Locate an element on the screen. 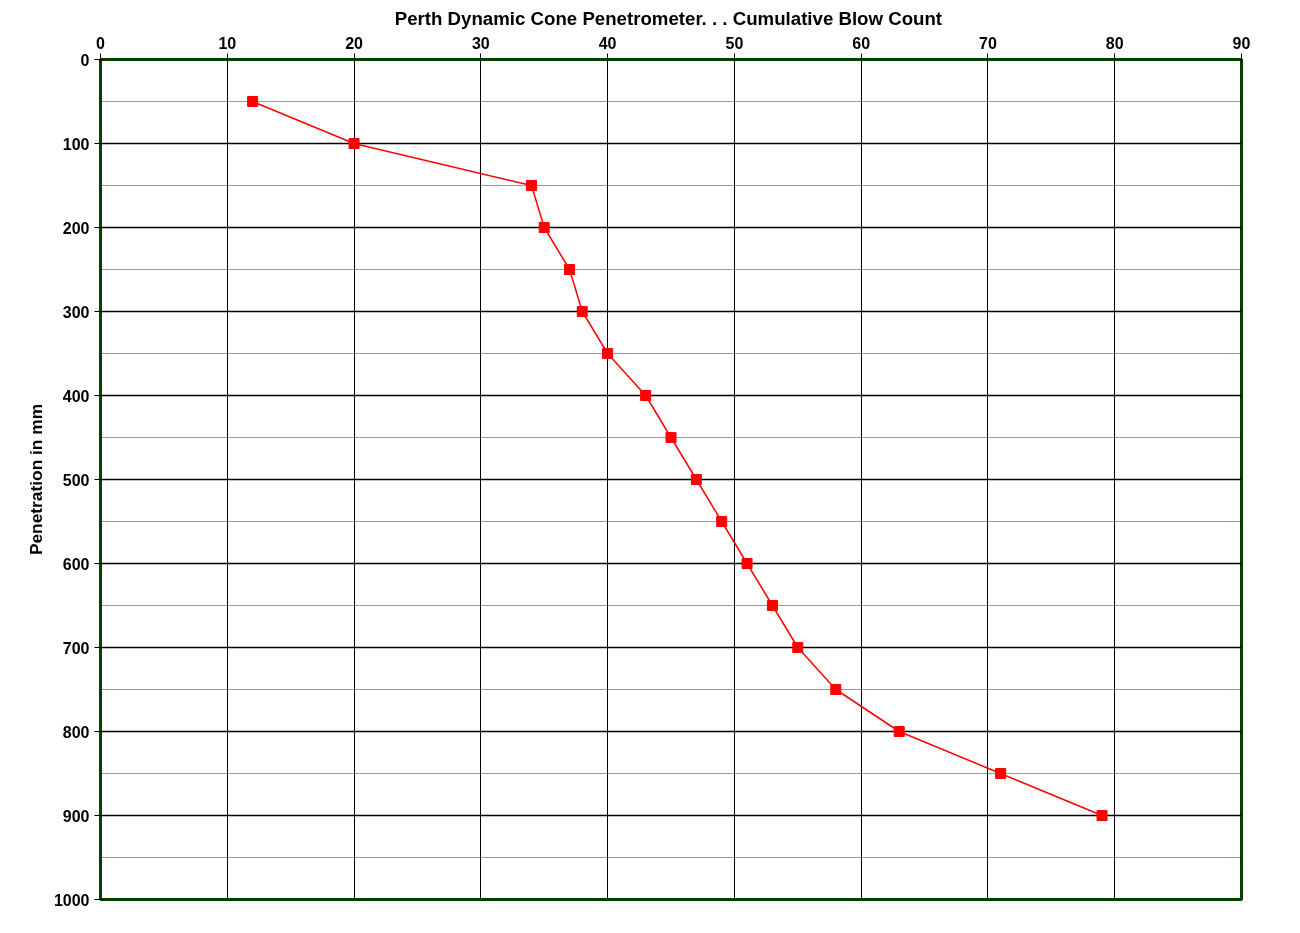 Image resolution: width=1300 pixels, height=933 pixels. y-axis-title: Penetration in mm is located at coordinates (35, 479).